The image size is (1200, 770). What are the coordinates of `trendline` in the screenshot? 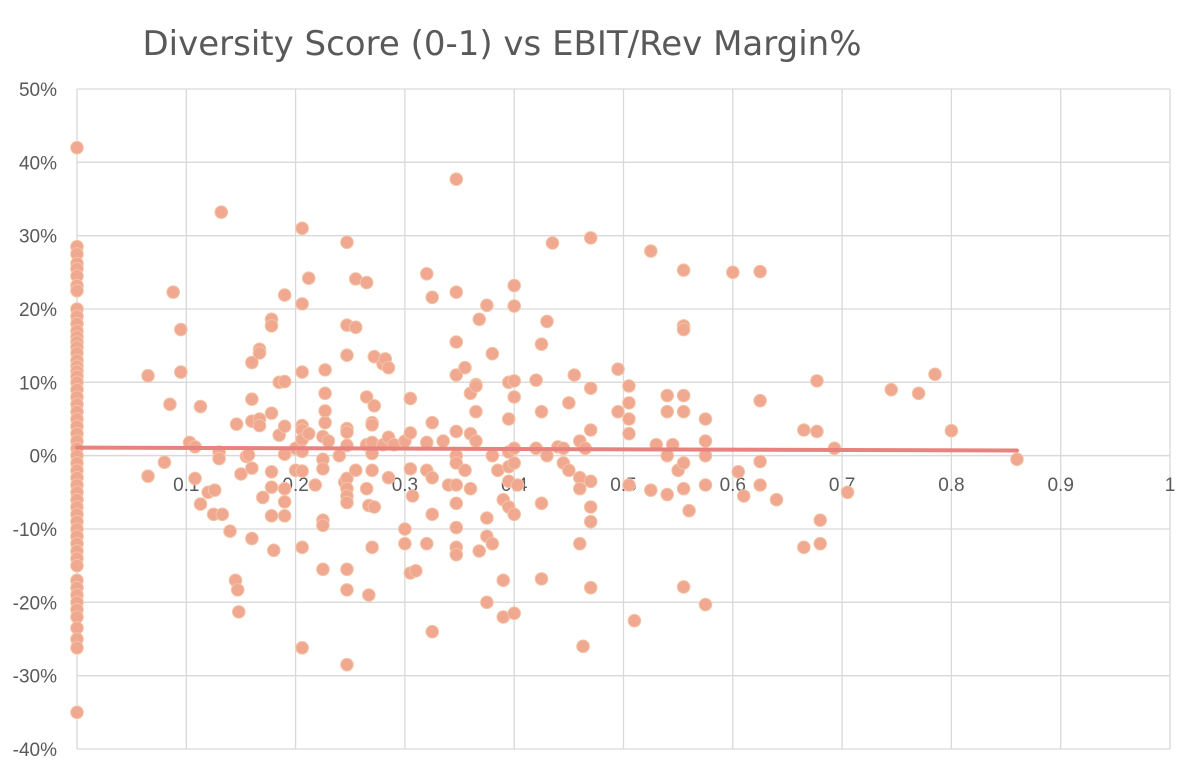 It's located at (547, 449).